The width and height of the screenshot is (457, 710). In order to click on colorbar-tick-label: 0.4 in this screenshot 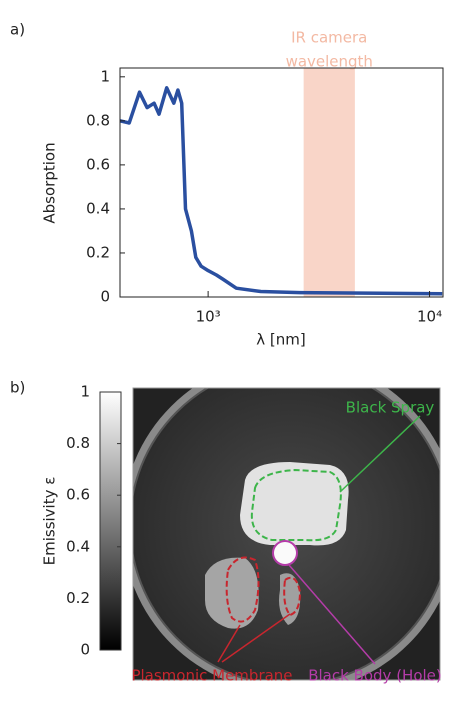, I will do `click(78, 546)`.